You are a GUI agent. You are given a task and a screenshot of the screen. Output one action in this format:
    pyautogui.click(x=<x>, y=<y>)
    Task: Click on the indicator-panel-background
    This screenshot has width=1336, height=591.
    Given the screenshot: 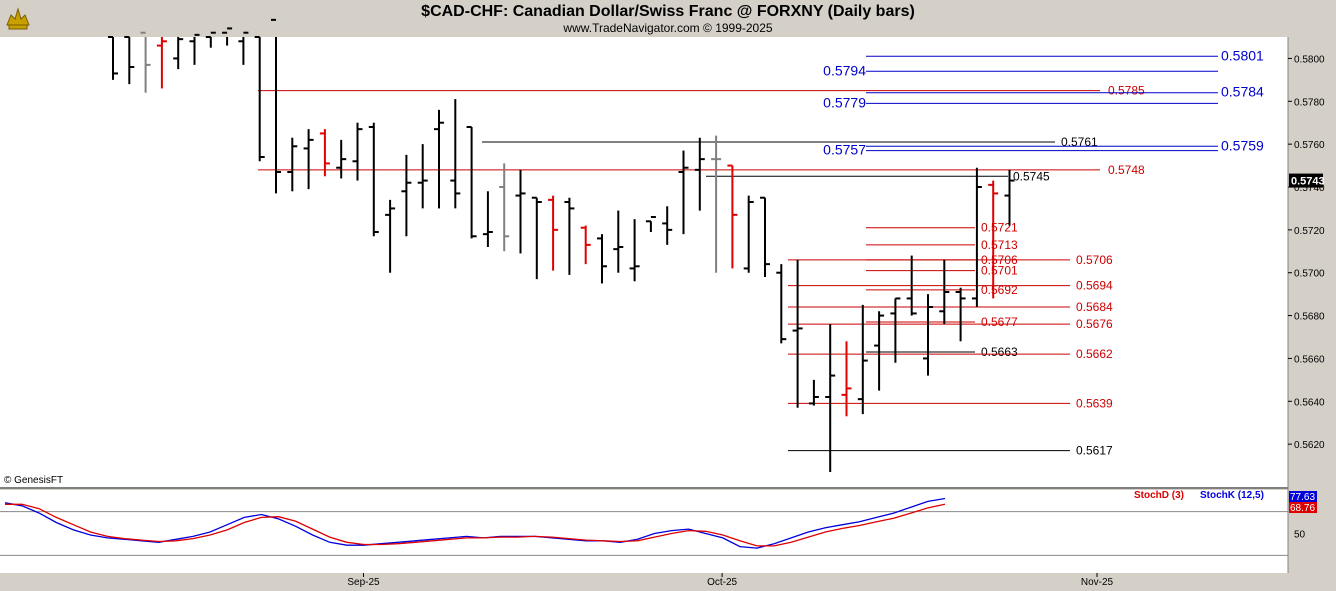 What is the action you would take?
    pyautogui.click(x=644, y=531)
    